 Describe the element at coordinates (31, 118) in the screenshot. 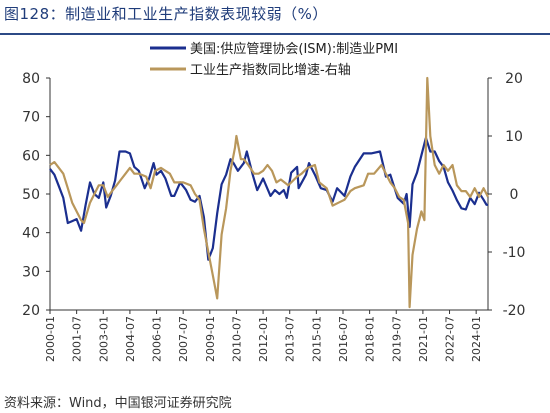

I see `left-tick-label: 70` at that location.